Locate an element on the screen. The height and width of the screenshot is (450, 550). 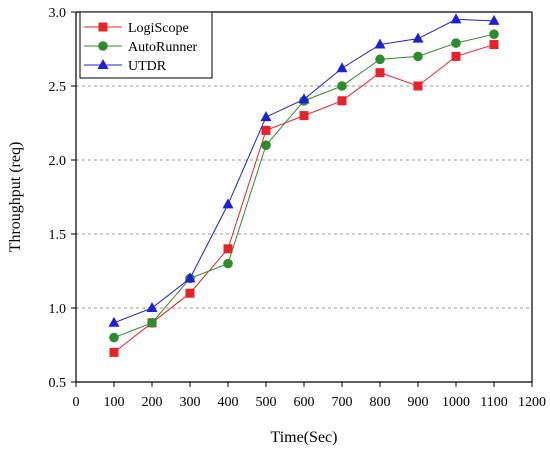
x-tick-label: 600 is located at coordinates (304, 402).